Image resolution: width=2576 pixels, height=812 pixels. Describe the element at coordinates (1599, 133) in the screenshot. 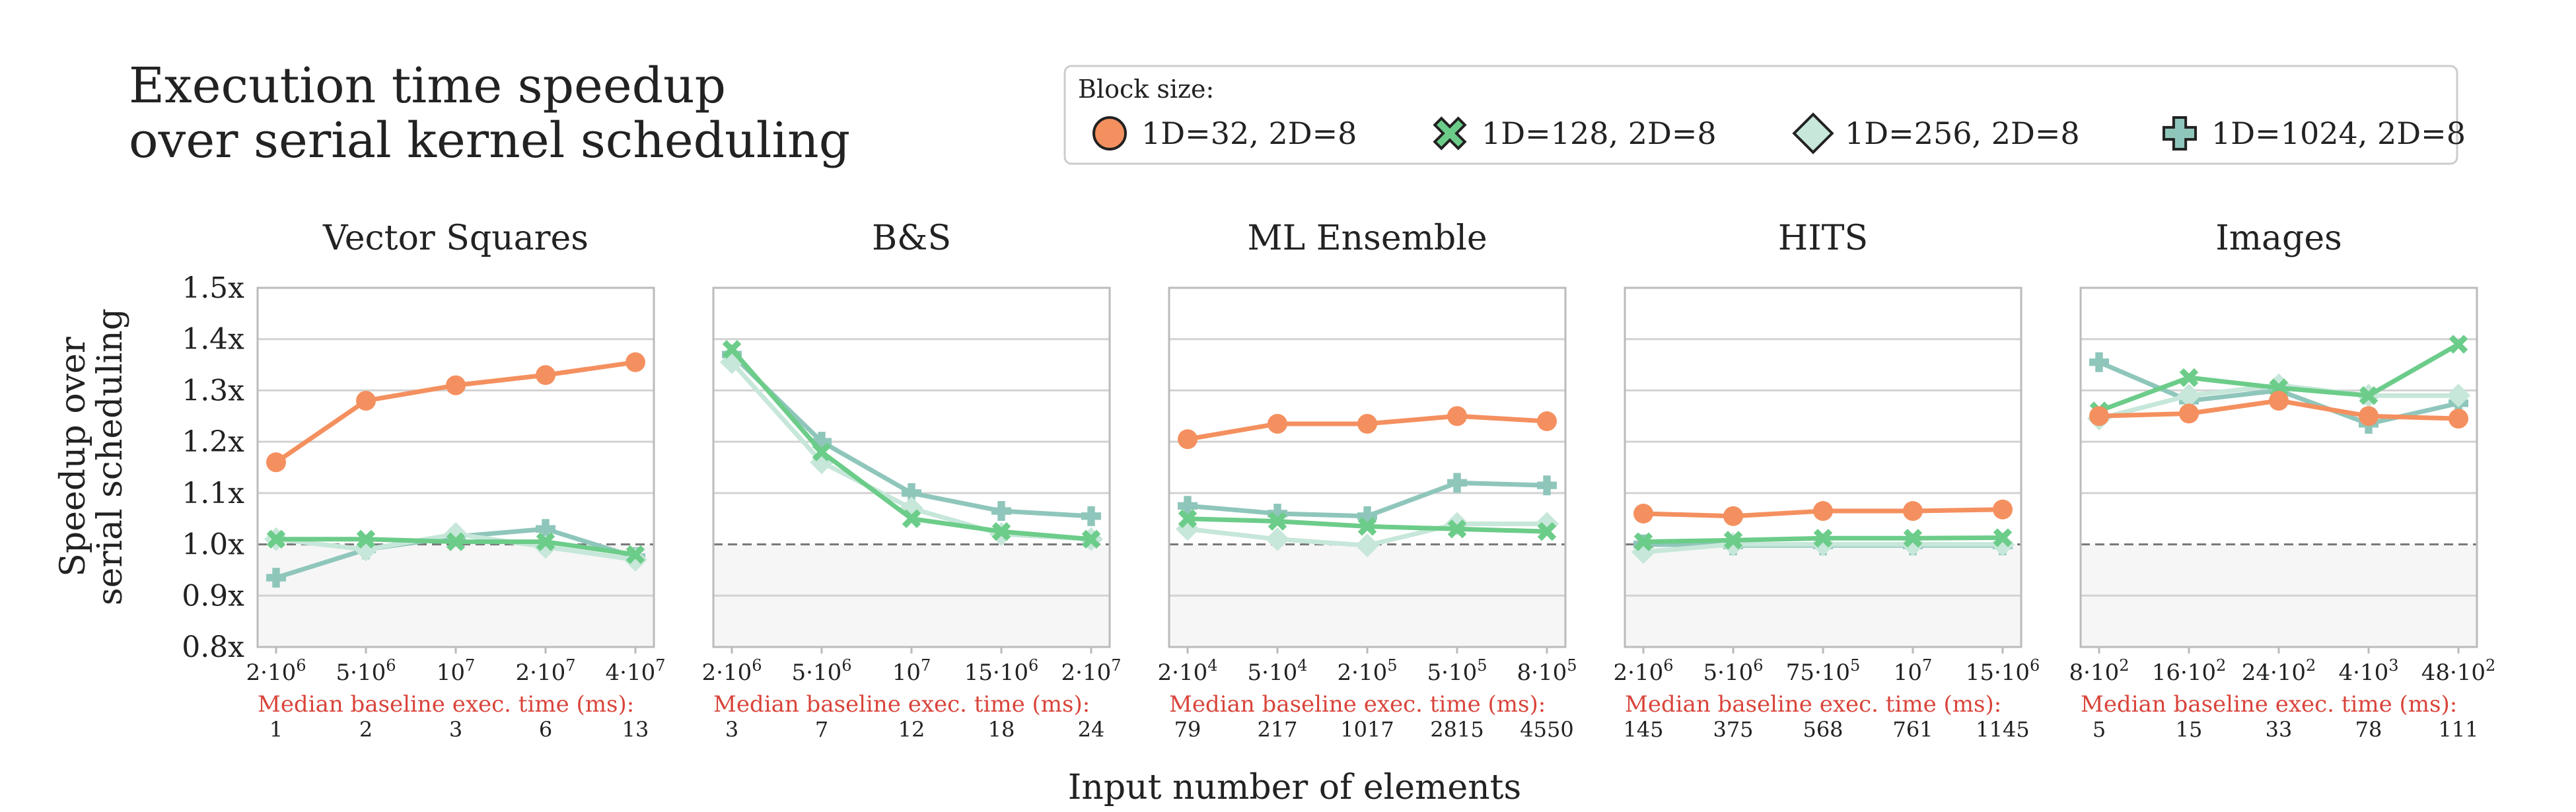

I see `legend-label: 1D=128, 2D=8` at that location.